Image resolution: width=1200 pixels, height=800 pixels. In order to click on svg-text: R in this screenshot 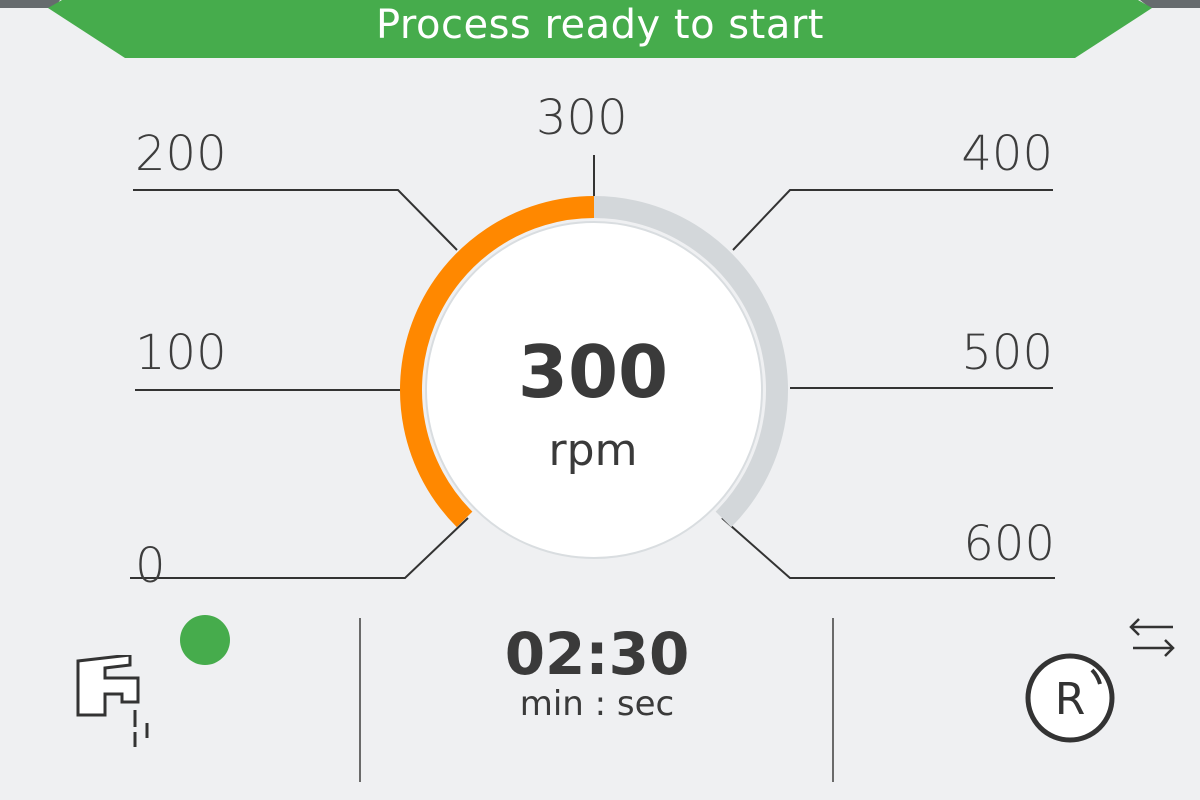, I will do `click(1070, 699)`.